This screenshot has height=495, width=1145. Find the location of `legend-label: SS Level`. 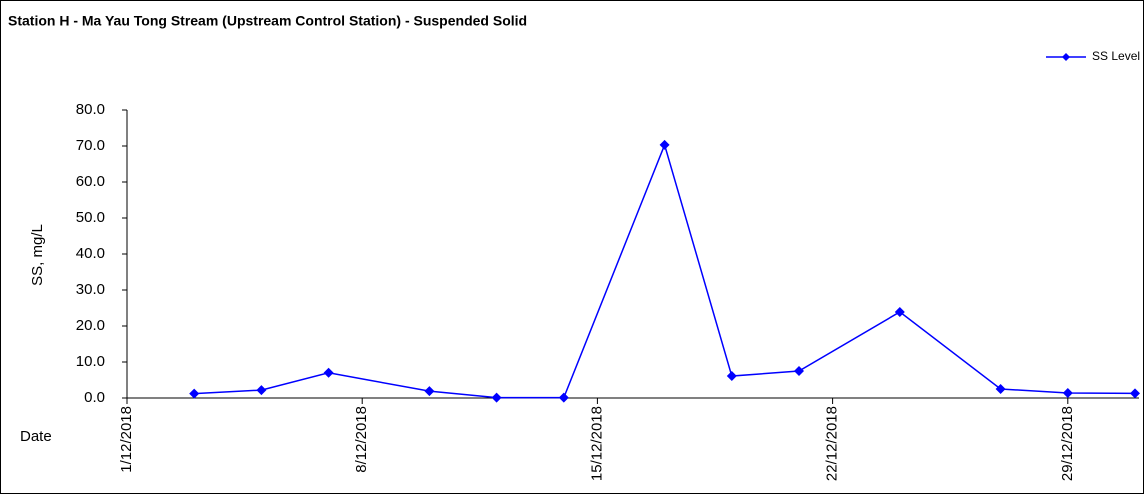

legend-label: SS Level is located at coordinates (1116, 56).